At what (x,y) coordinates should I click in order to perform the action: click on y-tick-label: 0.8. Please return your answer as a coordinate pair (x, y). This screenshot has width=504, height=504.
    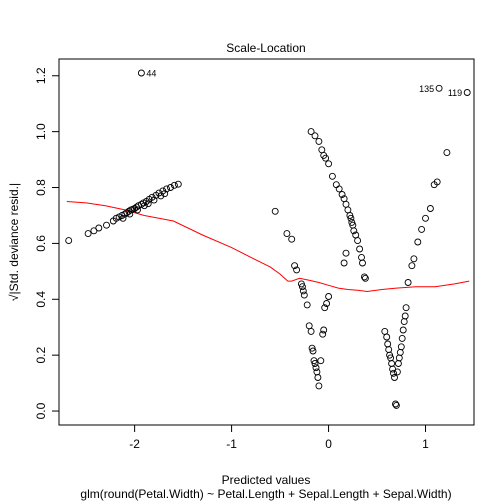
    Looking at the image, I should click on (41, 187).